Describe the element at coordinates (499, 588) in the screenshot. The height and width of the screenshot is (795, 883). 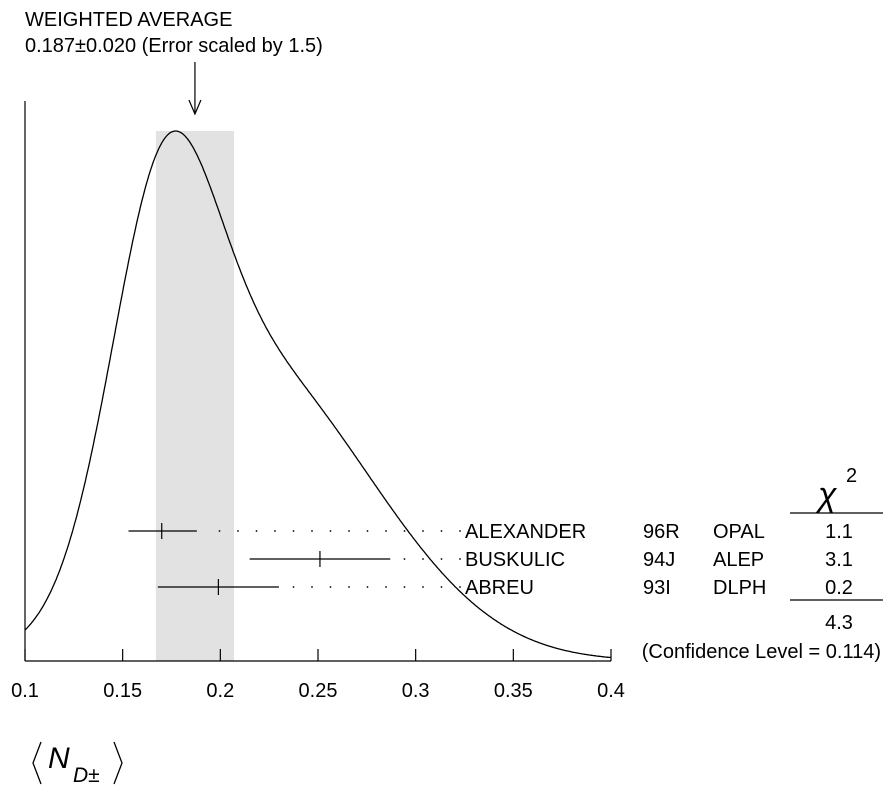
I see `measurement-author: ABREU` at that location.